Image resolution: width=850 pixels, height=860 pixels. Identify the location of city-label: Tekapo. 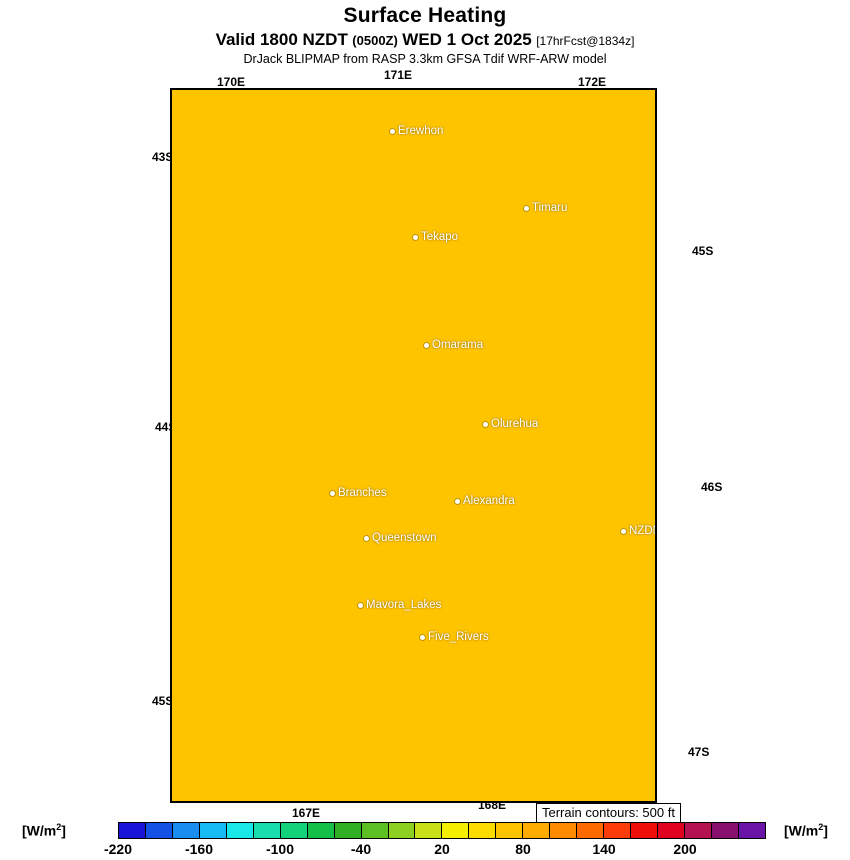
(440, 237).